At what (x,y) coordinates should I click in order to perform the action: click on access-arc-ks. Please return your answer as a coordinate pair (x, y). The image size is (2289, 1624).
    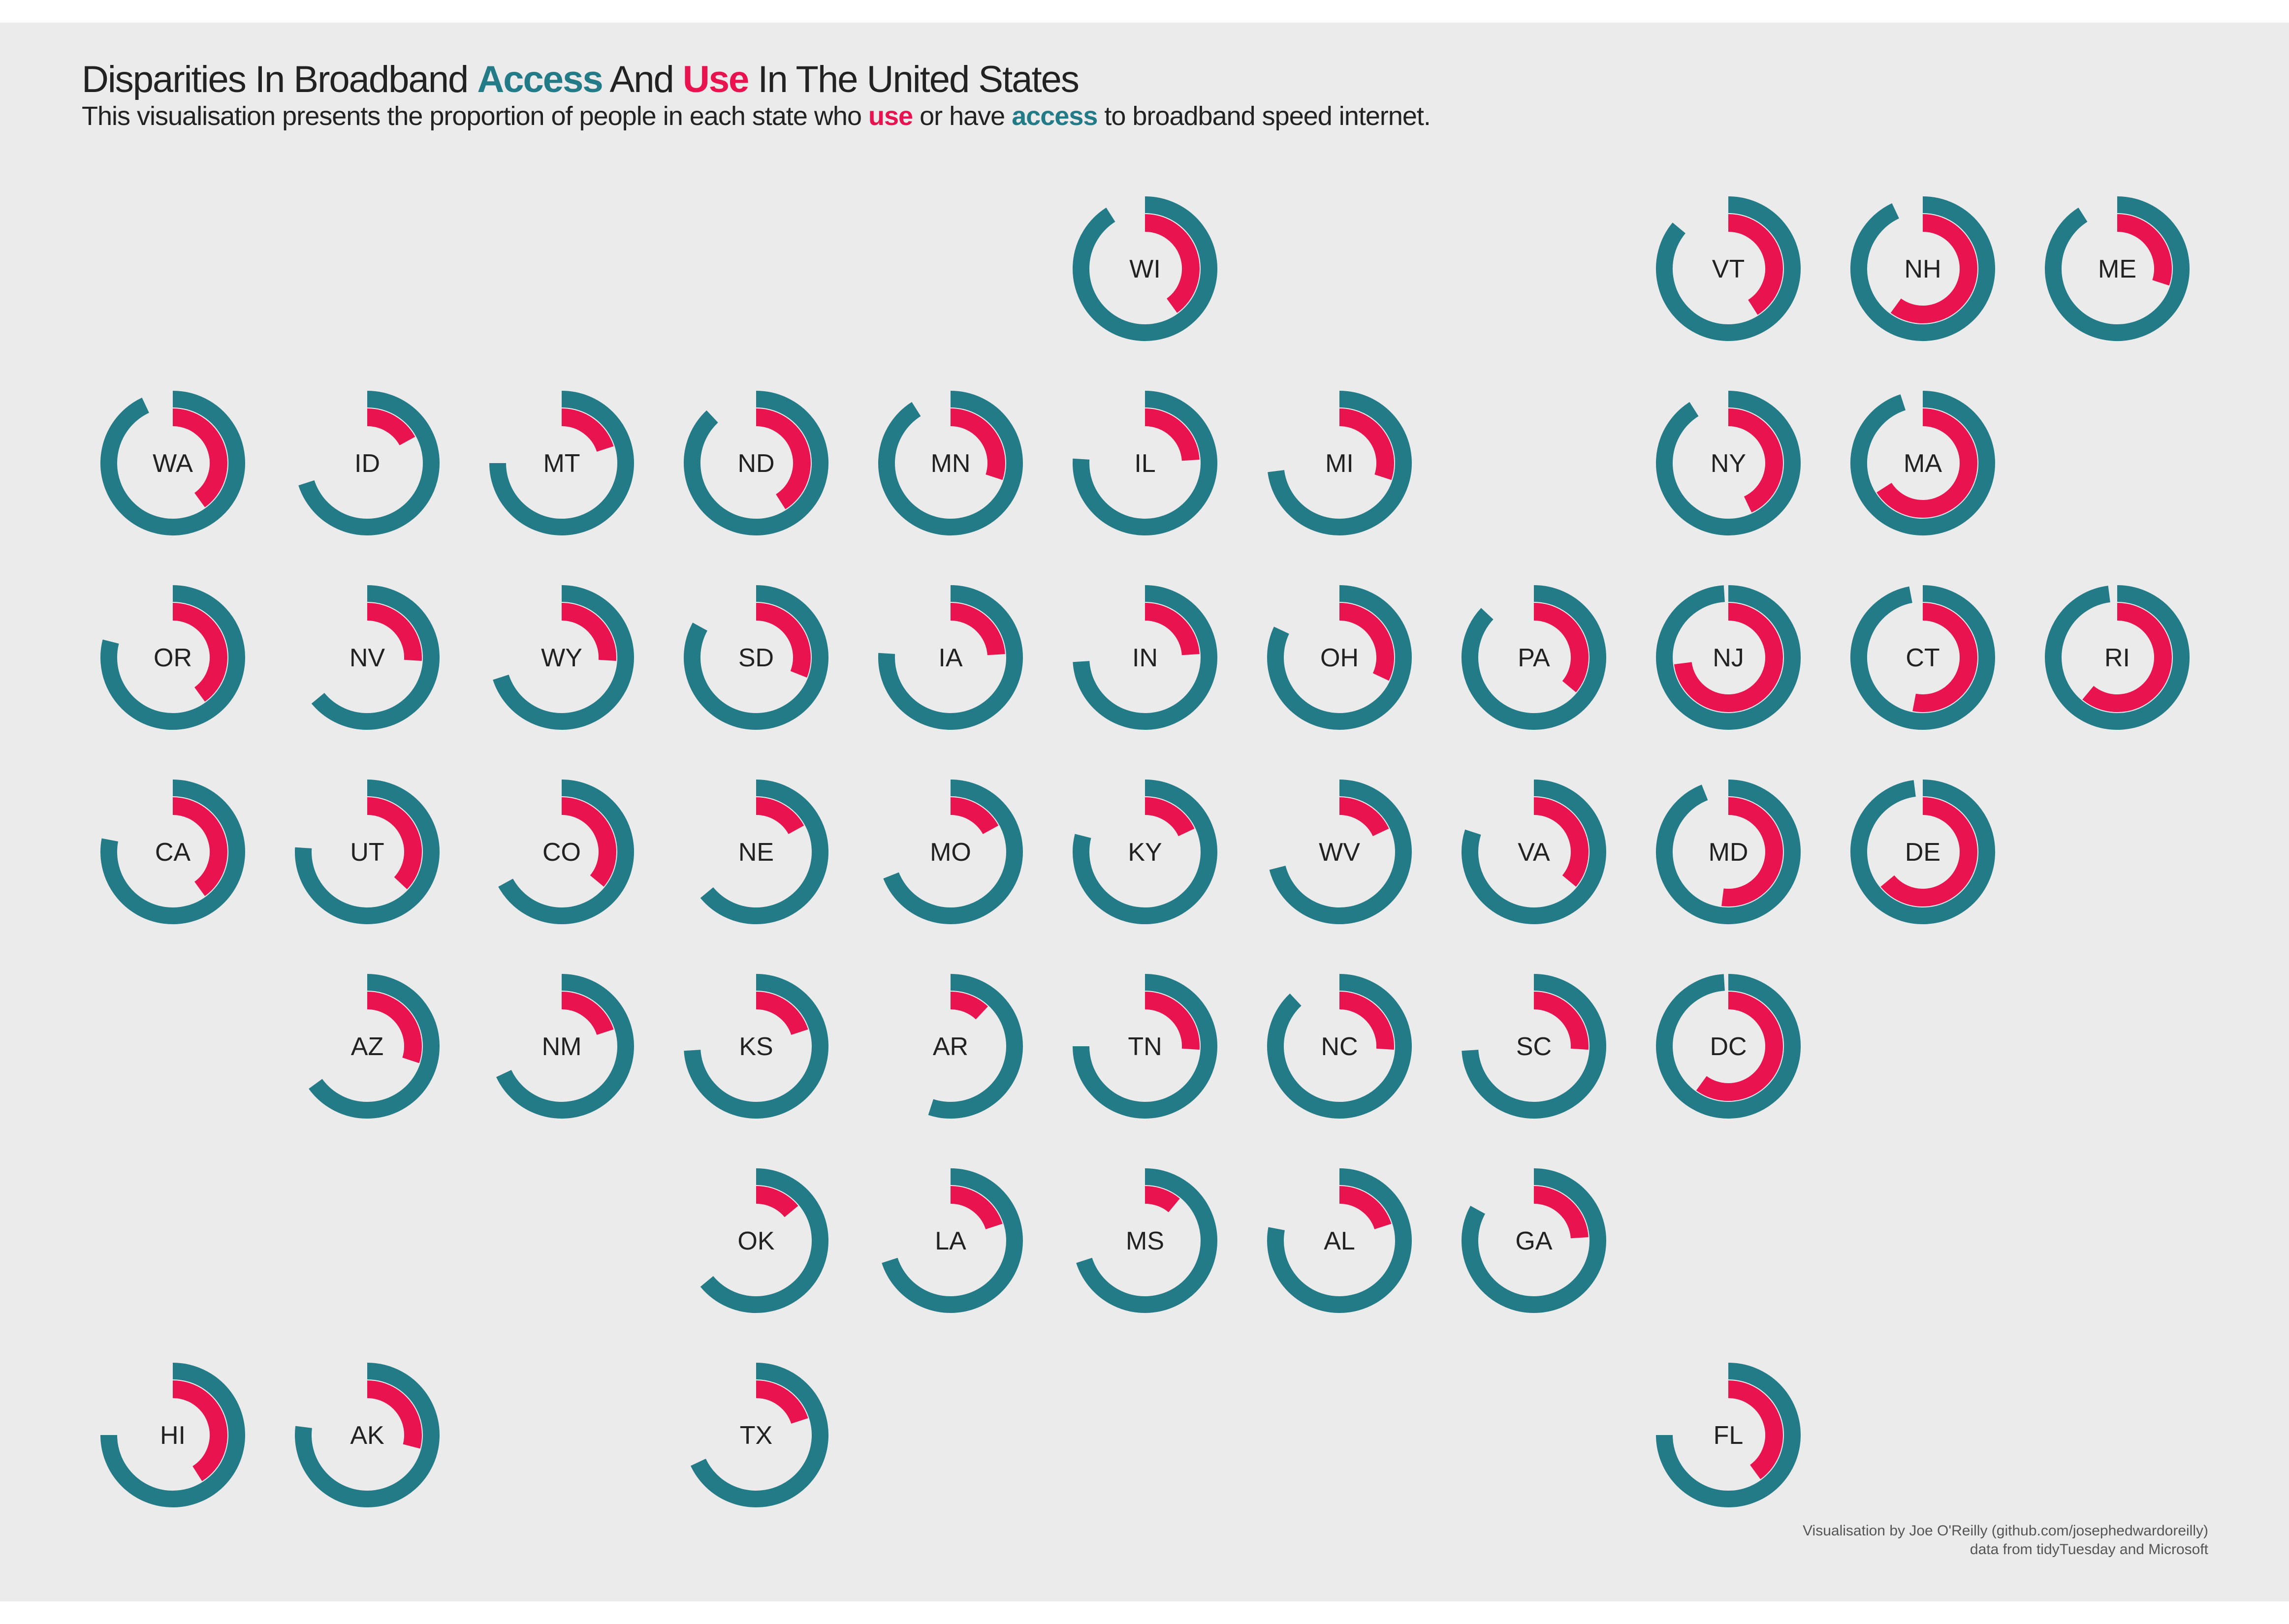
    Looking at the image, I should click on (756, 1046).